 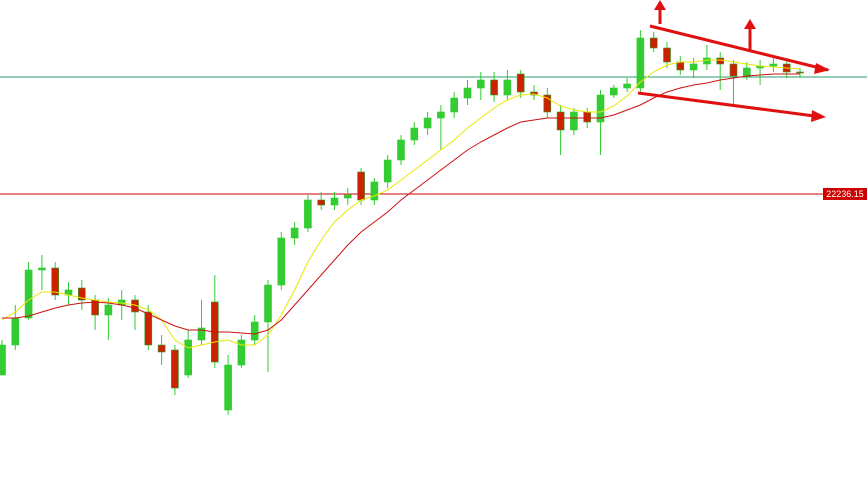 I want to click on price-label-box, so click(x=845, y=193).